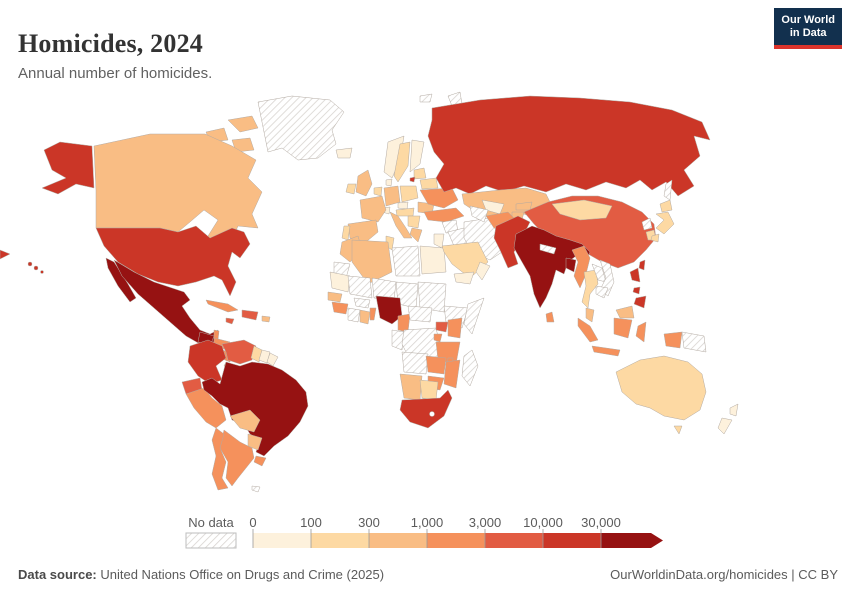 The width and height of the screenshot is (850, 600). What do you see at coordinates (432, 297) in the screenshot?
I see `country-sudan` at bounding box center [432, 297].